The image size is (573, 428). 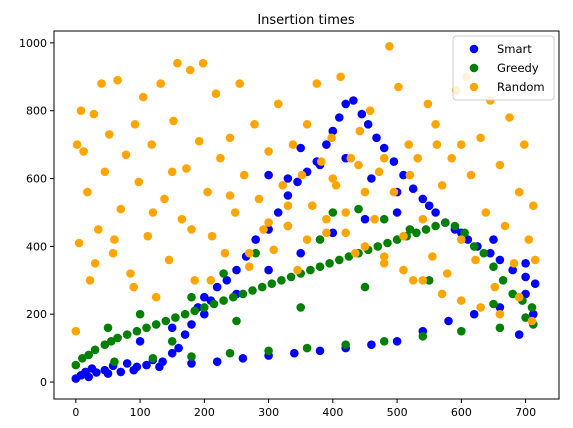 I want to click on y-tick-label: 200, so click(x=36, y=314).